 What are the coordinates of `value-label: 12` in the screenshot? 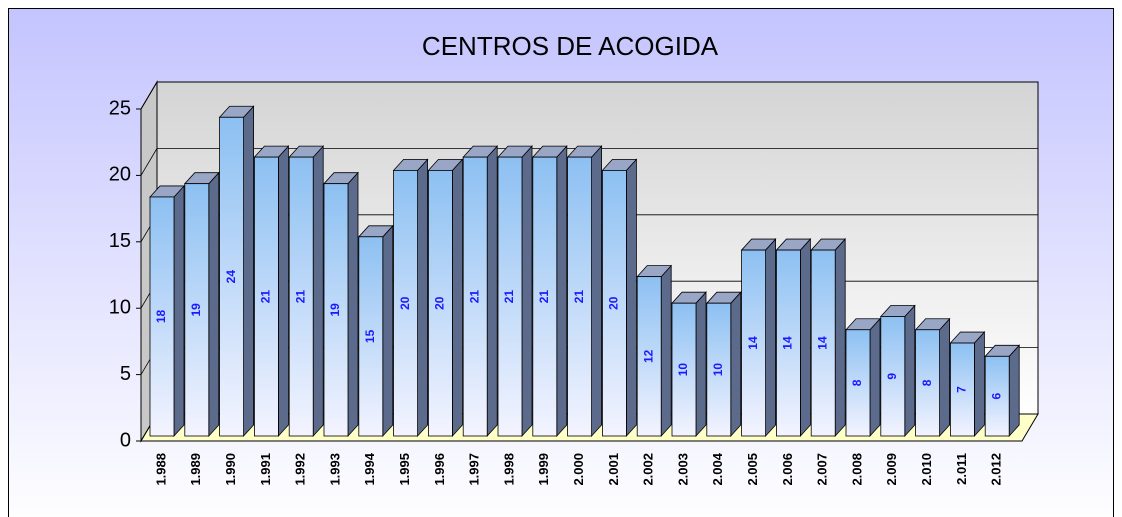 It's located at (648, 356).